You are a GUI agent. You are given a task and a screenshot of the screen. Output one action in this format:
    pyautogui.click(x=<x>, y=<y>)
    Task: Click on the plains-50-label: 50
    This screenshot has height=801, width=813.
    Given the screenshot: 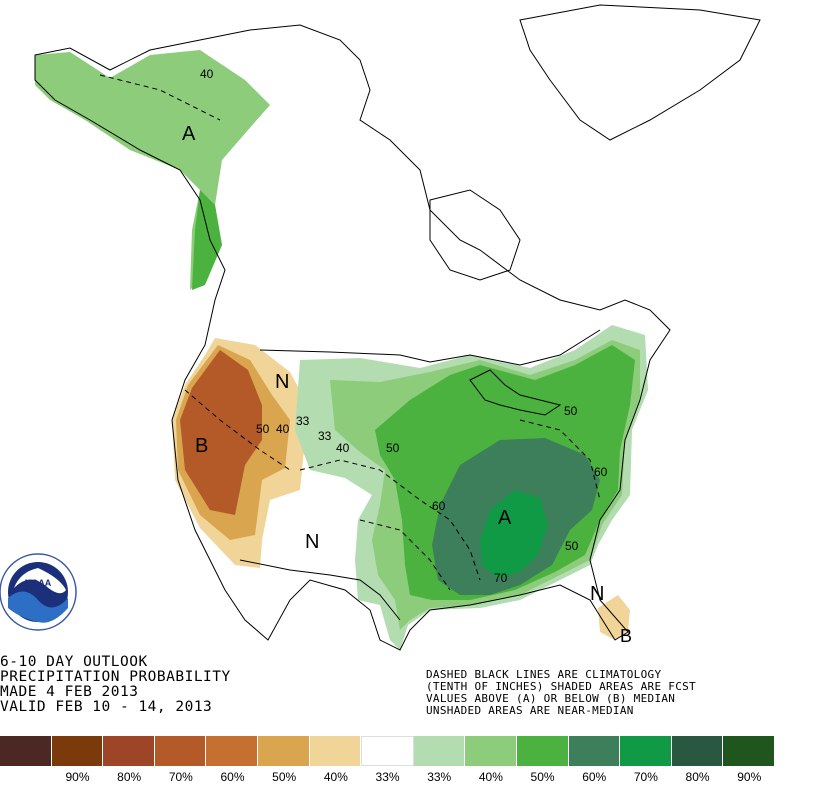 What is the action you would take?
    pyautogui.click(x=393, y=448)
    